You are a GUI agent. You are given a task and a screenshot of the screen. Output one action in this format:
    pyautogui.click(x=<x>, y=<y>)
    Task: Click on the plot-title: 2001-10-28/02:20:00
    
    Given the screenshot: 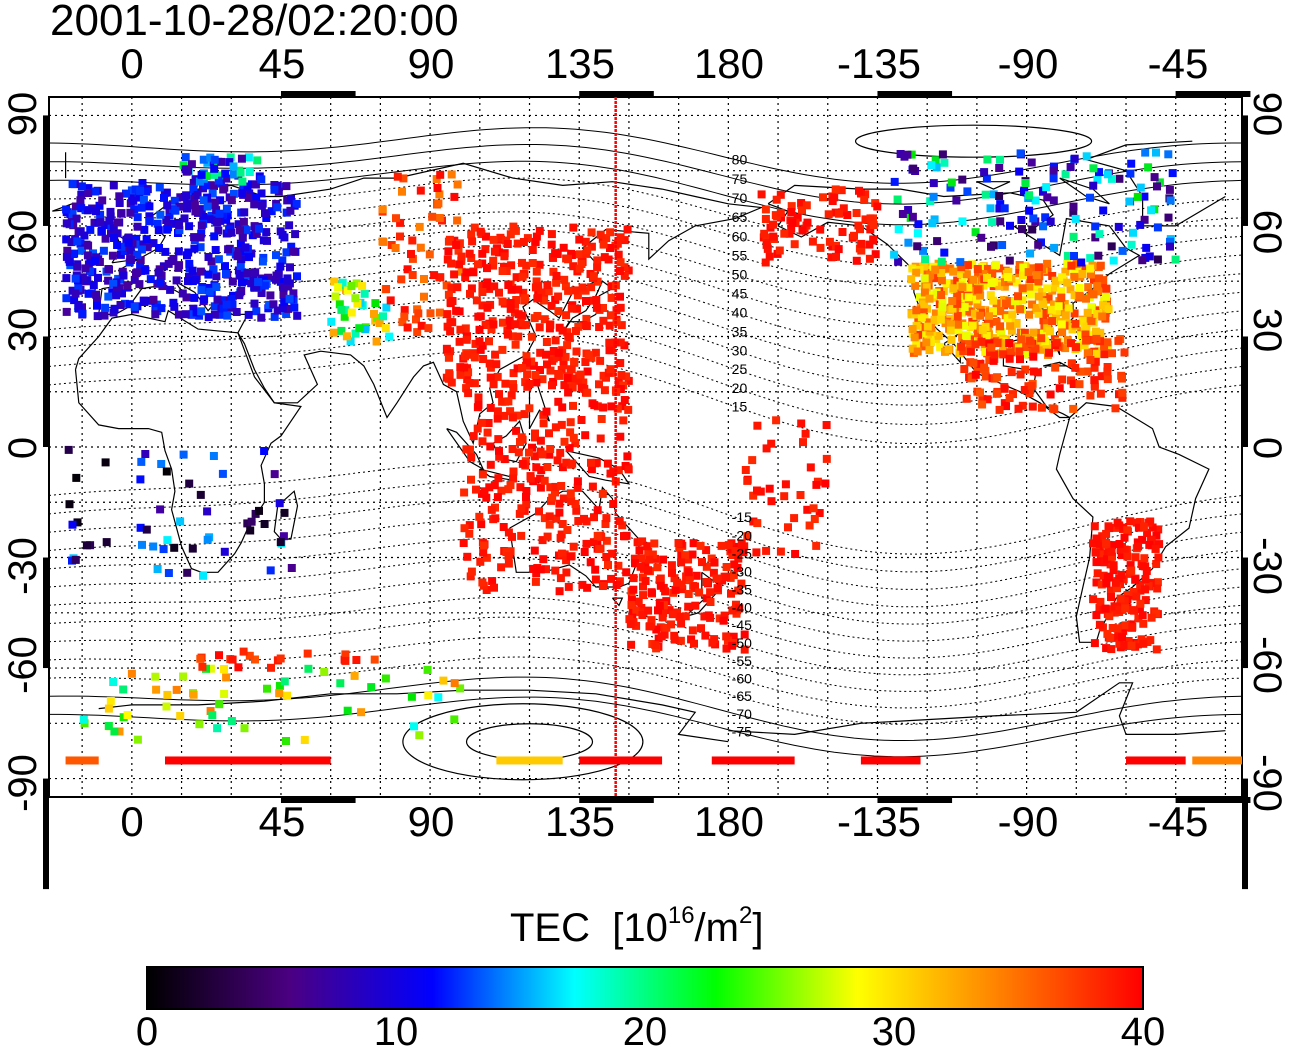 What is the action you would take?
    pyautogui.click(x=254, y=22)
    